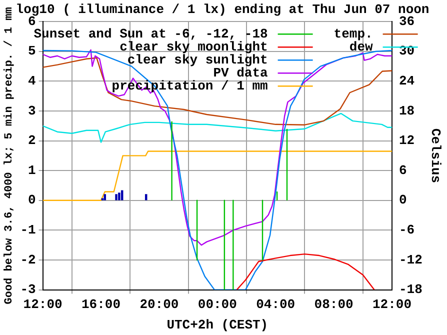 The image size is (447, 335). I want to click on y2-tick-label: -12, so click(410, 260).